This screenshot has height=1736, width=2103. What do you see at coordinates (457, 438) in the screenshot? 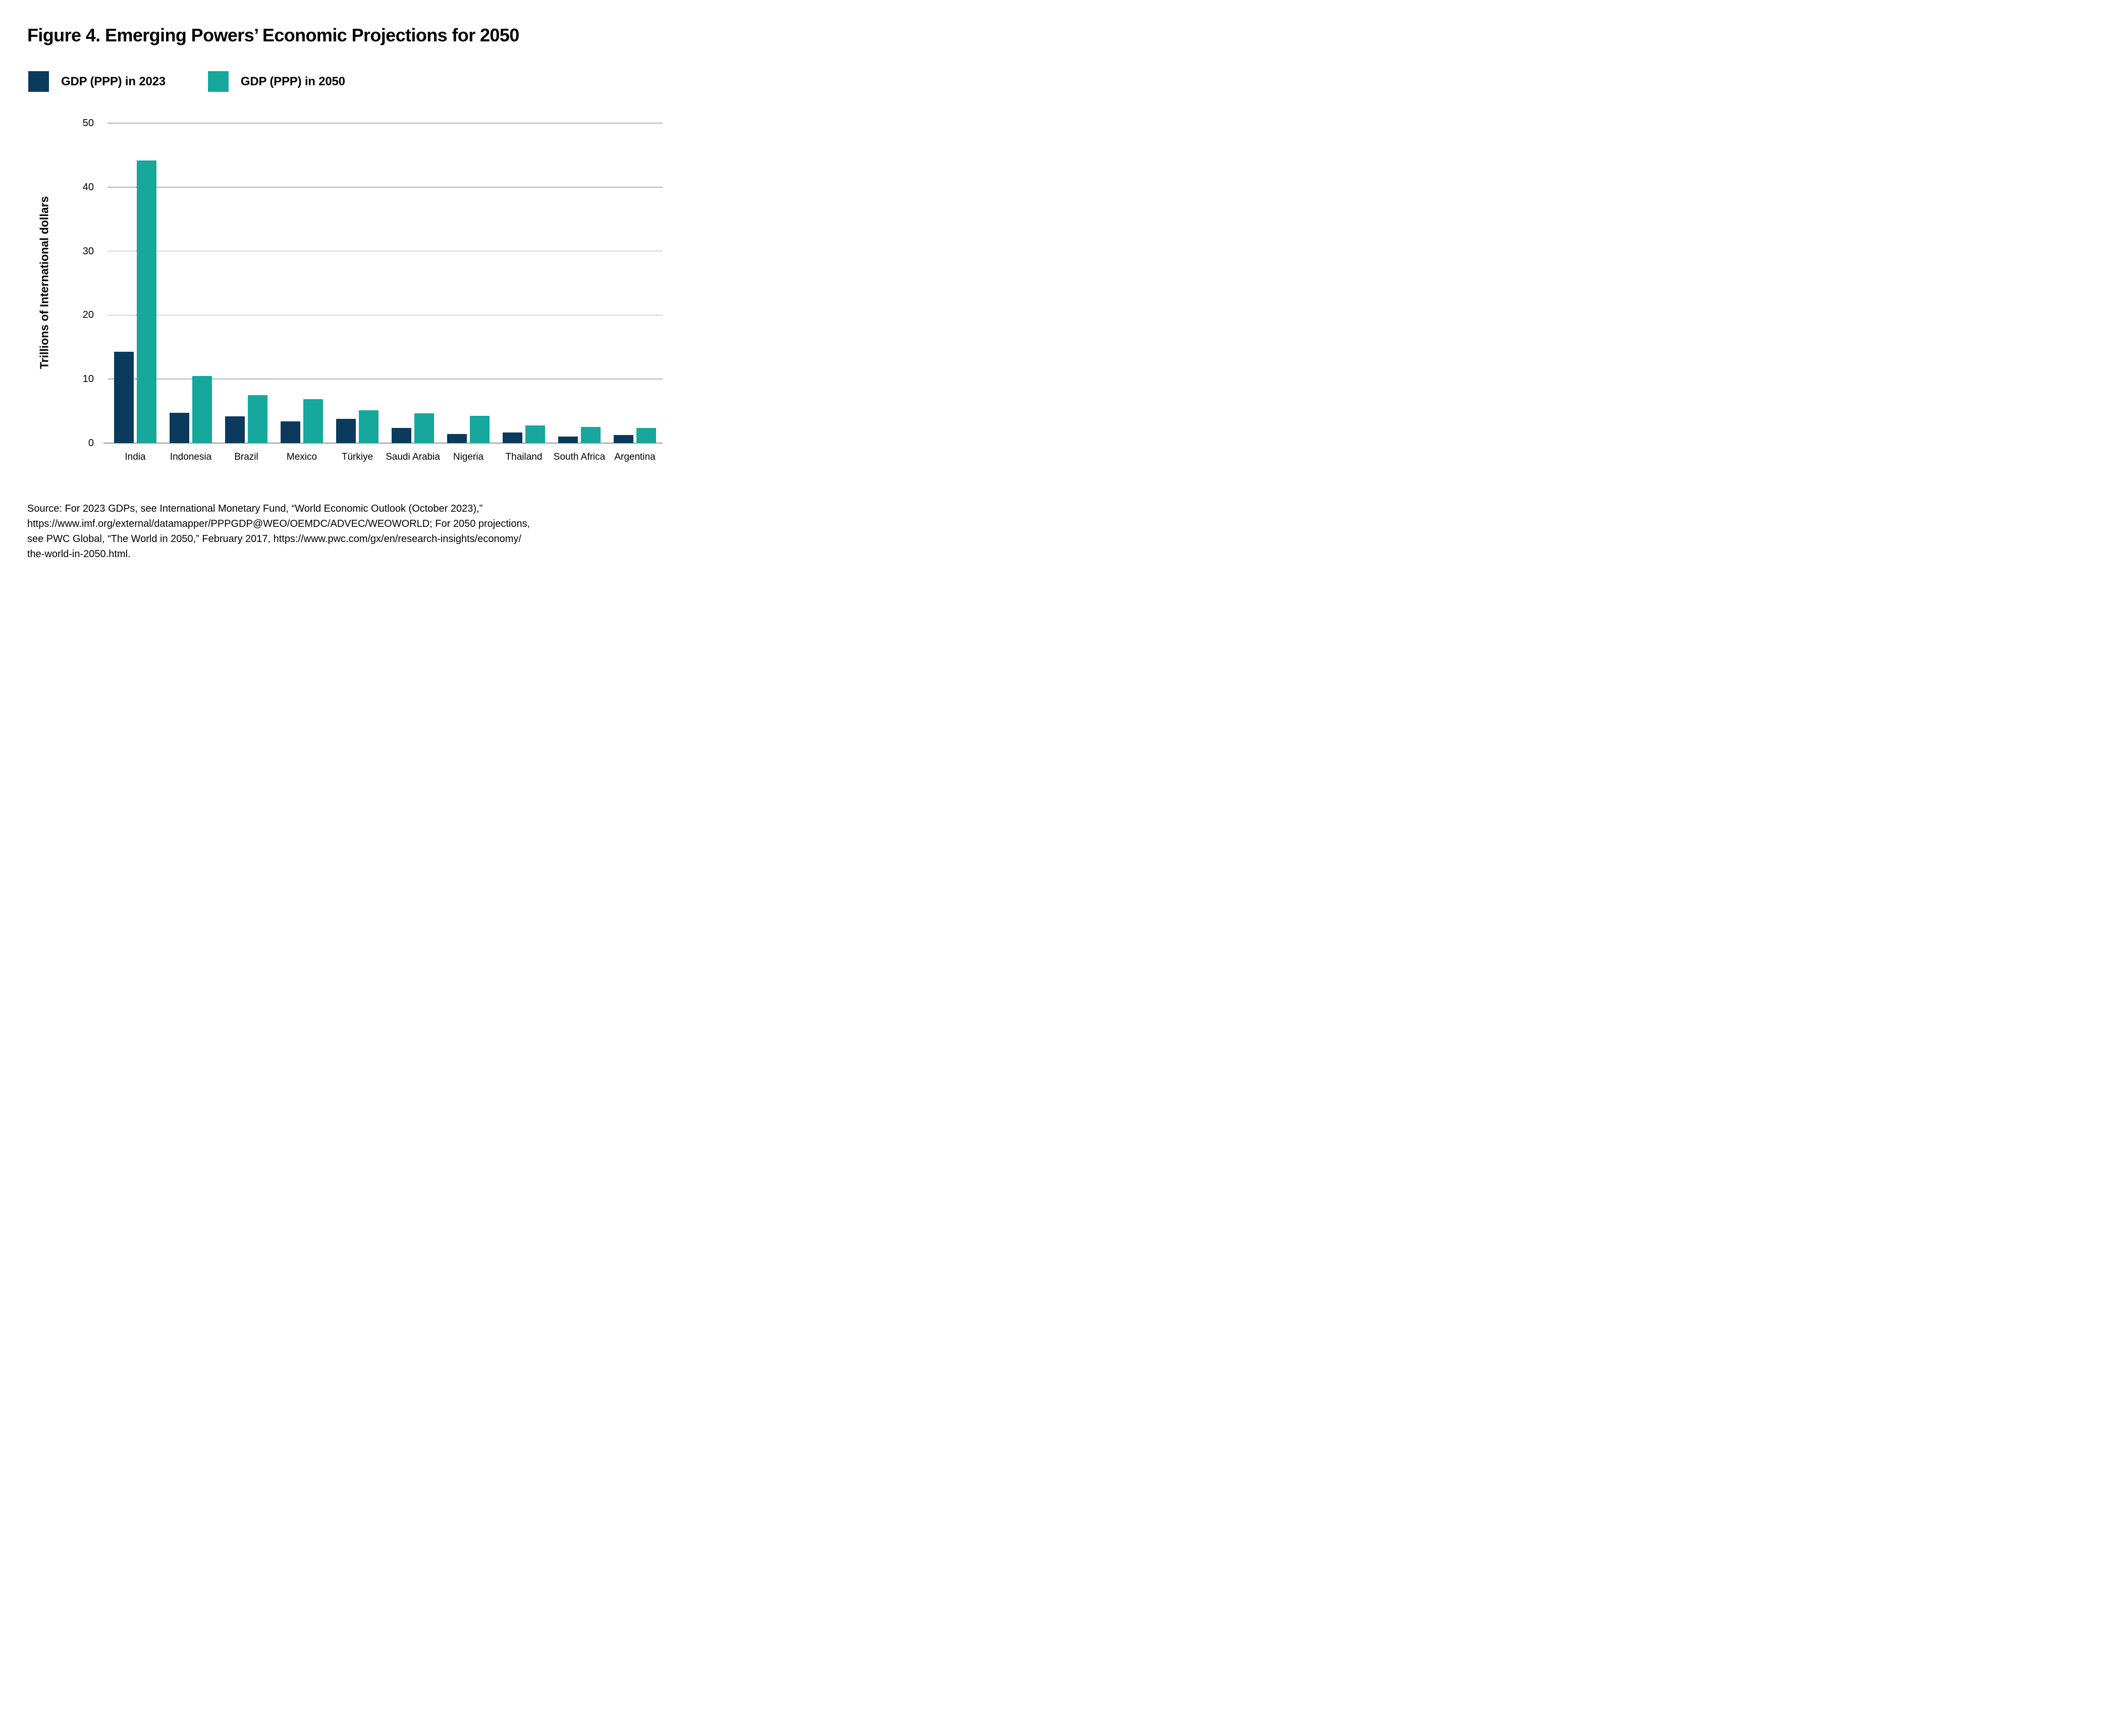
I see `bar-nigeria-2023` at bounding box center [457, 438].